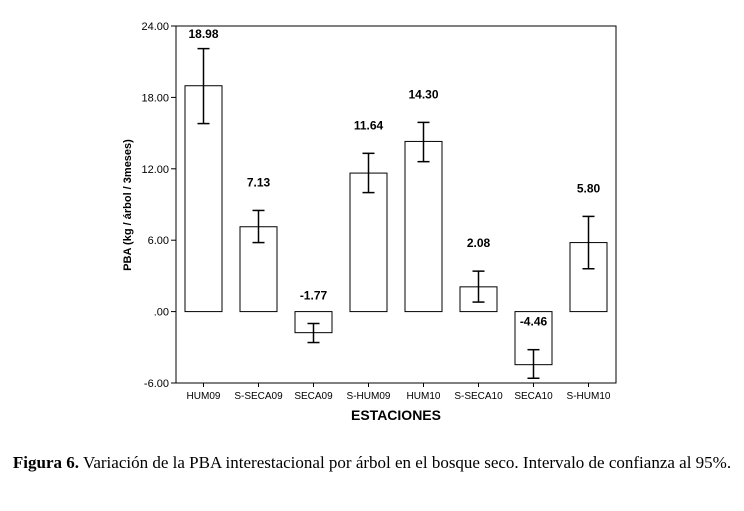  What do you see at coordinates (369, 396) in the screenshot?
I see `x-tick-label: S-HUM09` at bounding box center [369, 396].